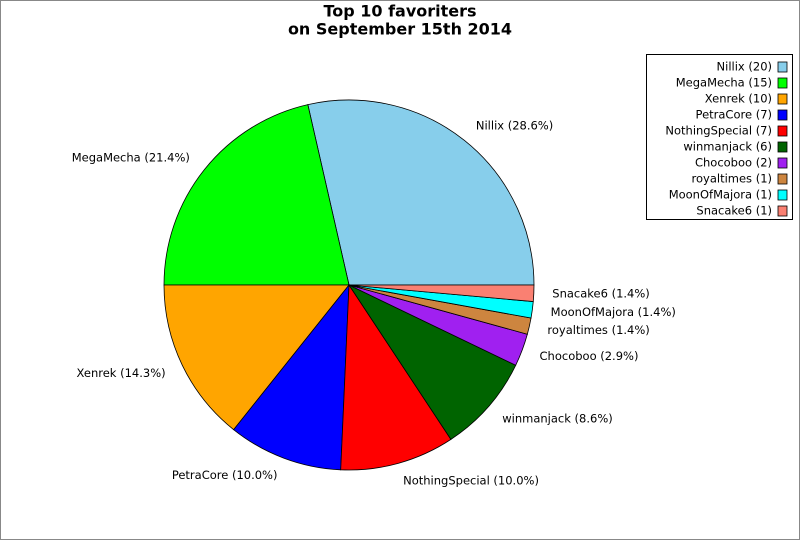 Image resolution: width=800 pixels, height=540 pixels. I want to click on slice-label: winmanjack (8.6%), so click(557, 418).